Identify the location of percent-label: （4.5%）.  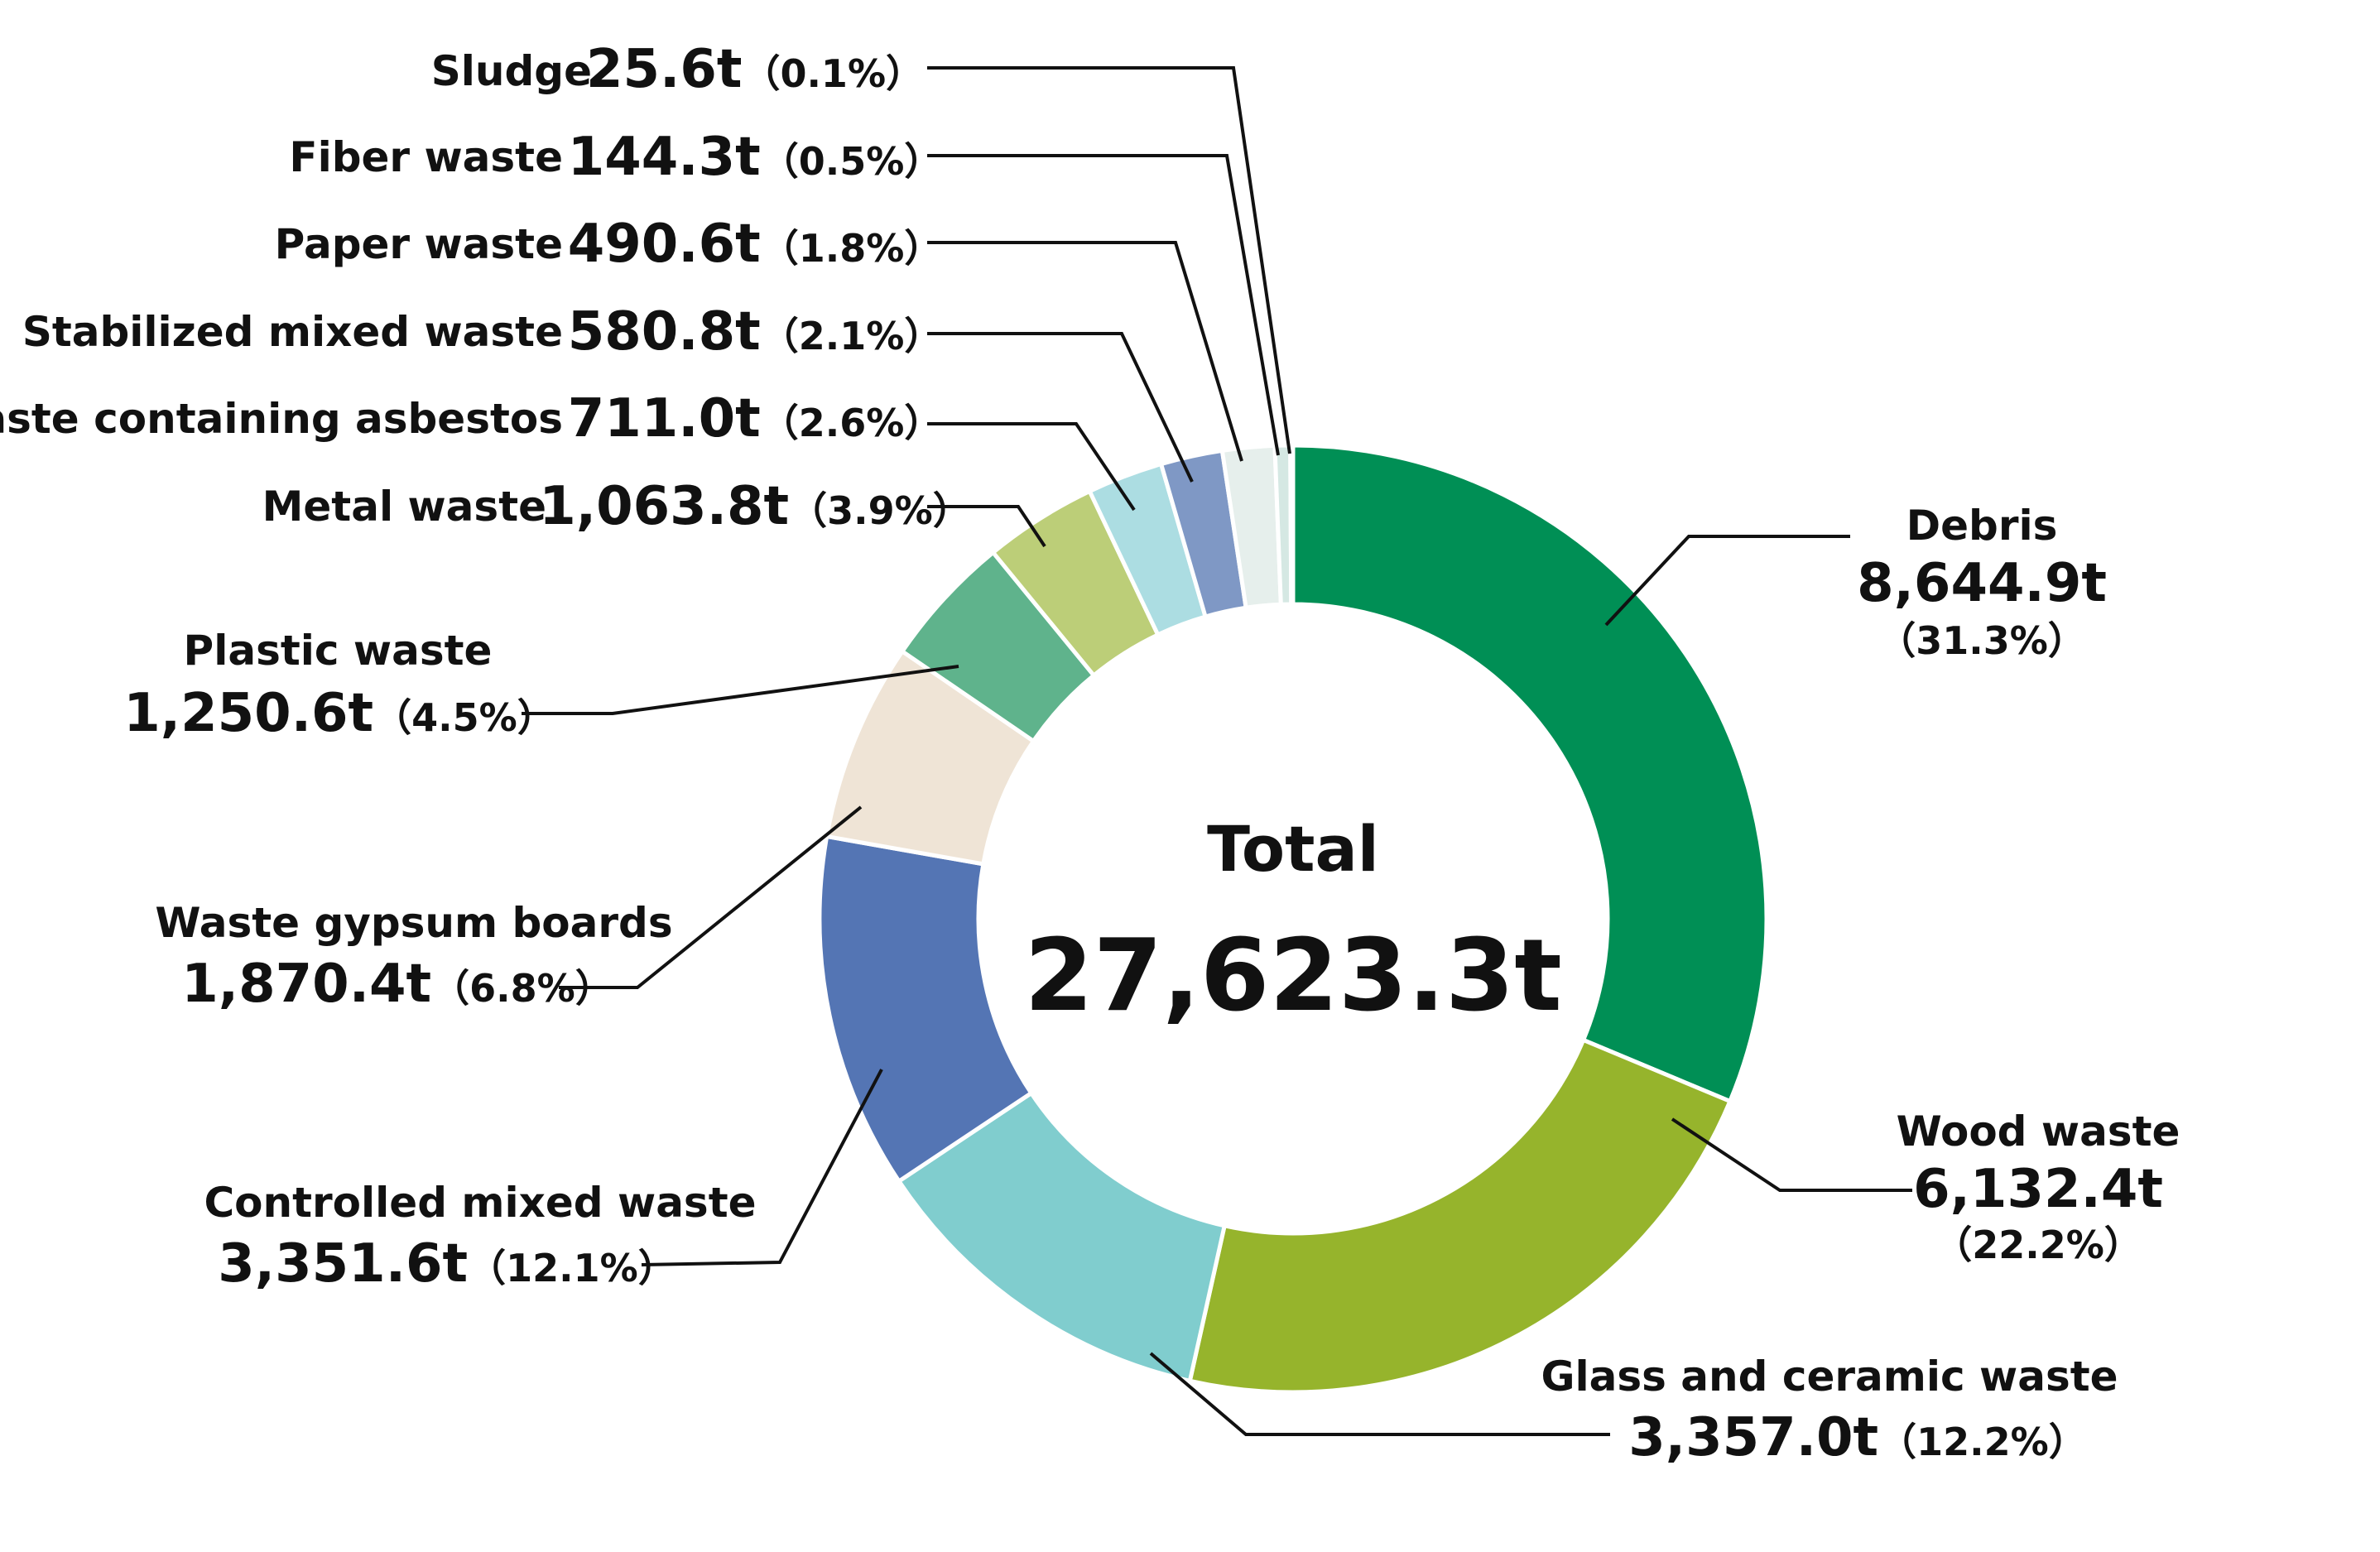
(464, 717).